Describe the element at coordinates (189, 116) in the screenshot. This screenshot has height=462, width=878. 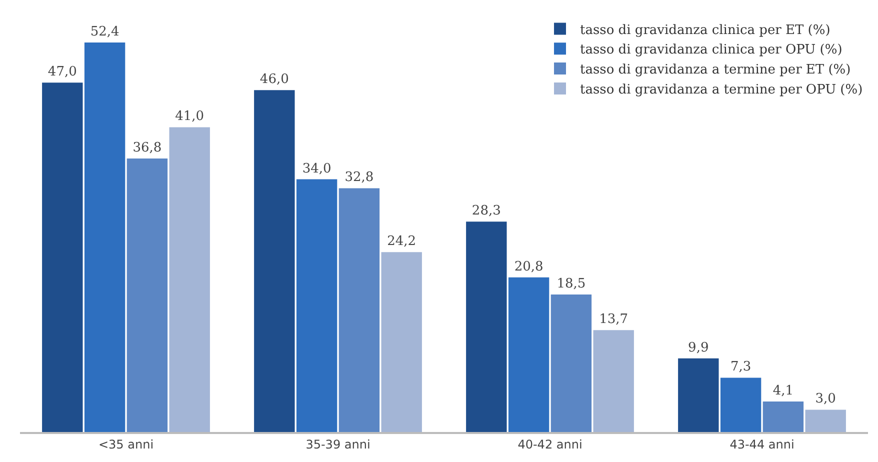
I see `data-label: 41,0` at that location.